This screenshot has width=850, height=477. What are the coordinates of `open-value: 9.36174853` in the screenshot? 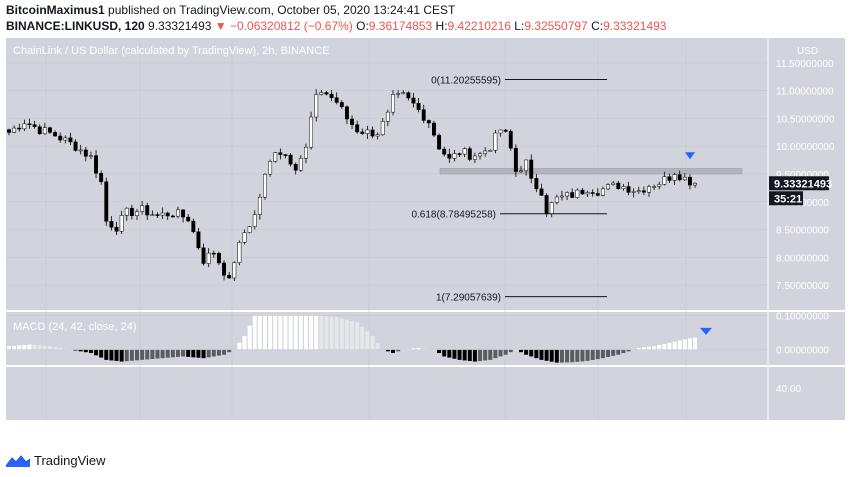 It's located at (400, 26).